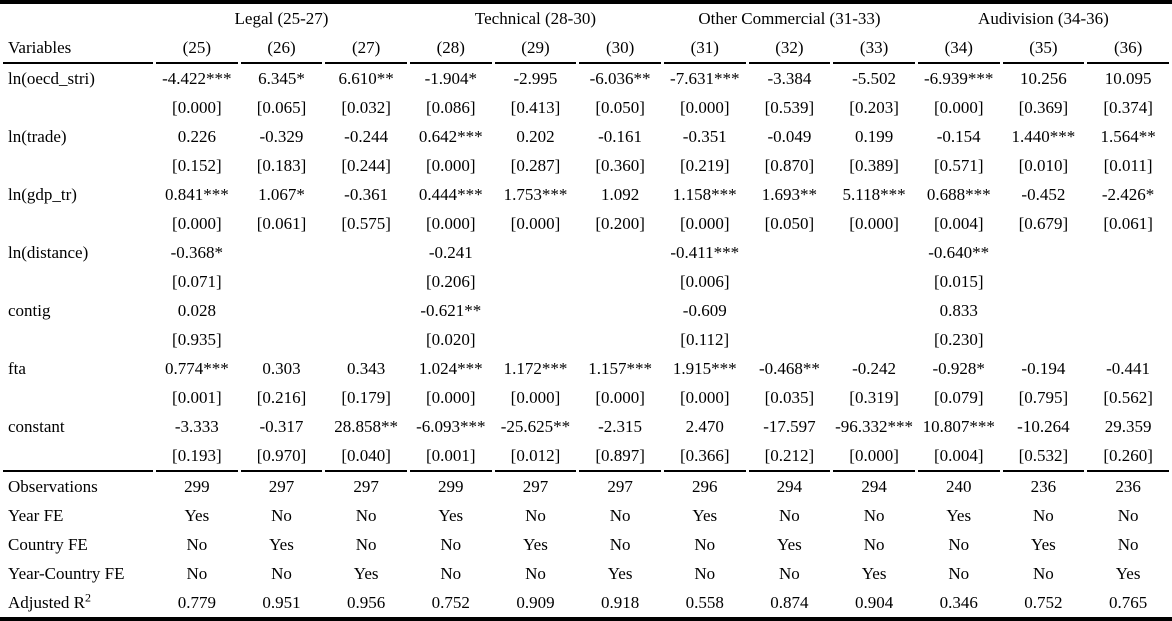 The image size is (1172, 621). I want to click on pvalue-cell: [0.413], so click(535, 107).